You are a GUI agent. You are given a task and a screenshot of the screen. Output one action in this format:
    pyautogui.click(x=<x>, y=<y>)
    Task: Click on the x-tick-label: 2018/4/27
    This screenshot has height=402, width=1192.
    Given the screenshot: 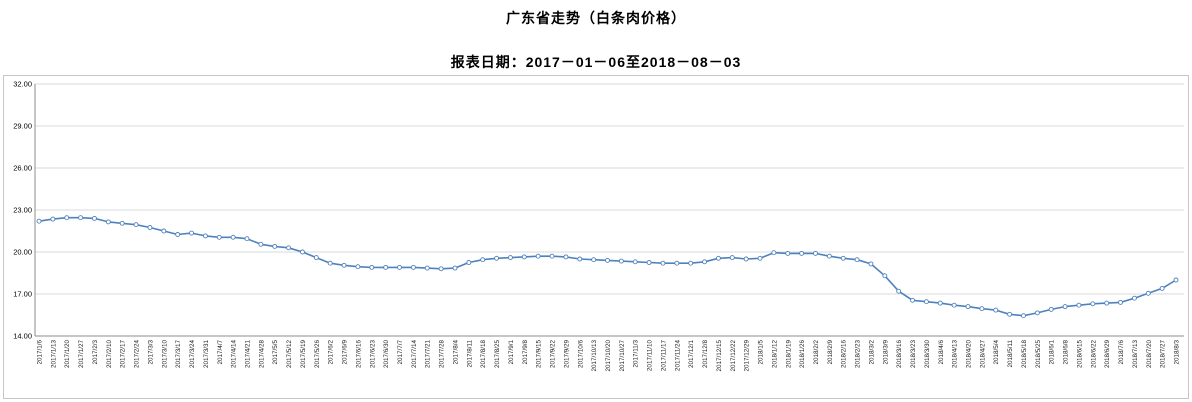 What is the action you would take?
    pyautogui.click(x=982, y=354)
    